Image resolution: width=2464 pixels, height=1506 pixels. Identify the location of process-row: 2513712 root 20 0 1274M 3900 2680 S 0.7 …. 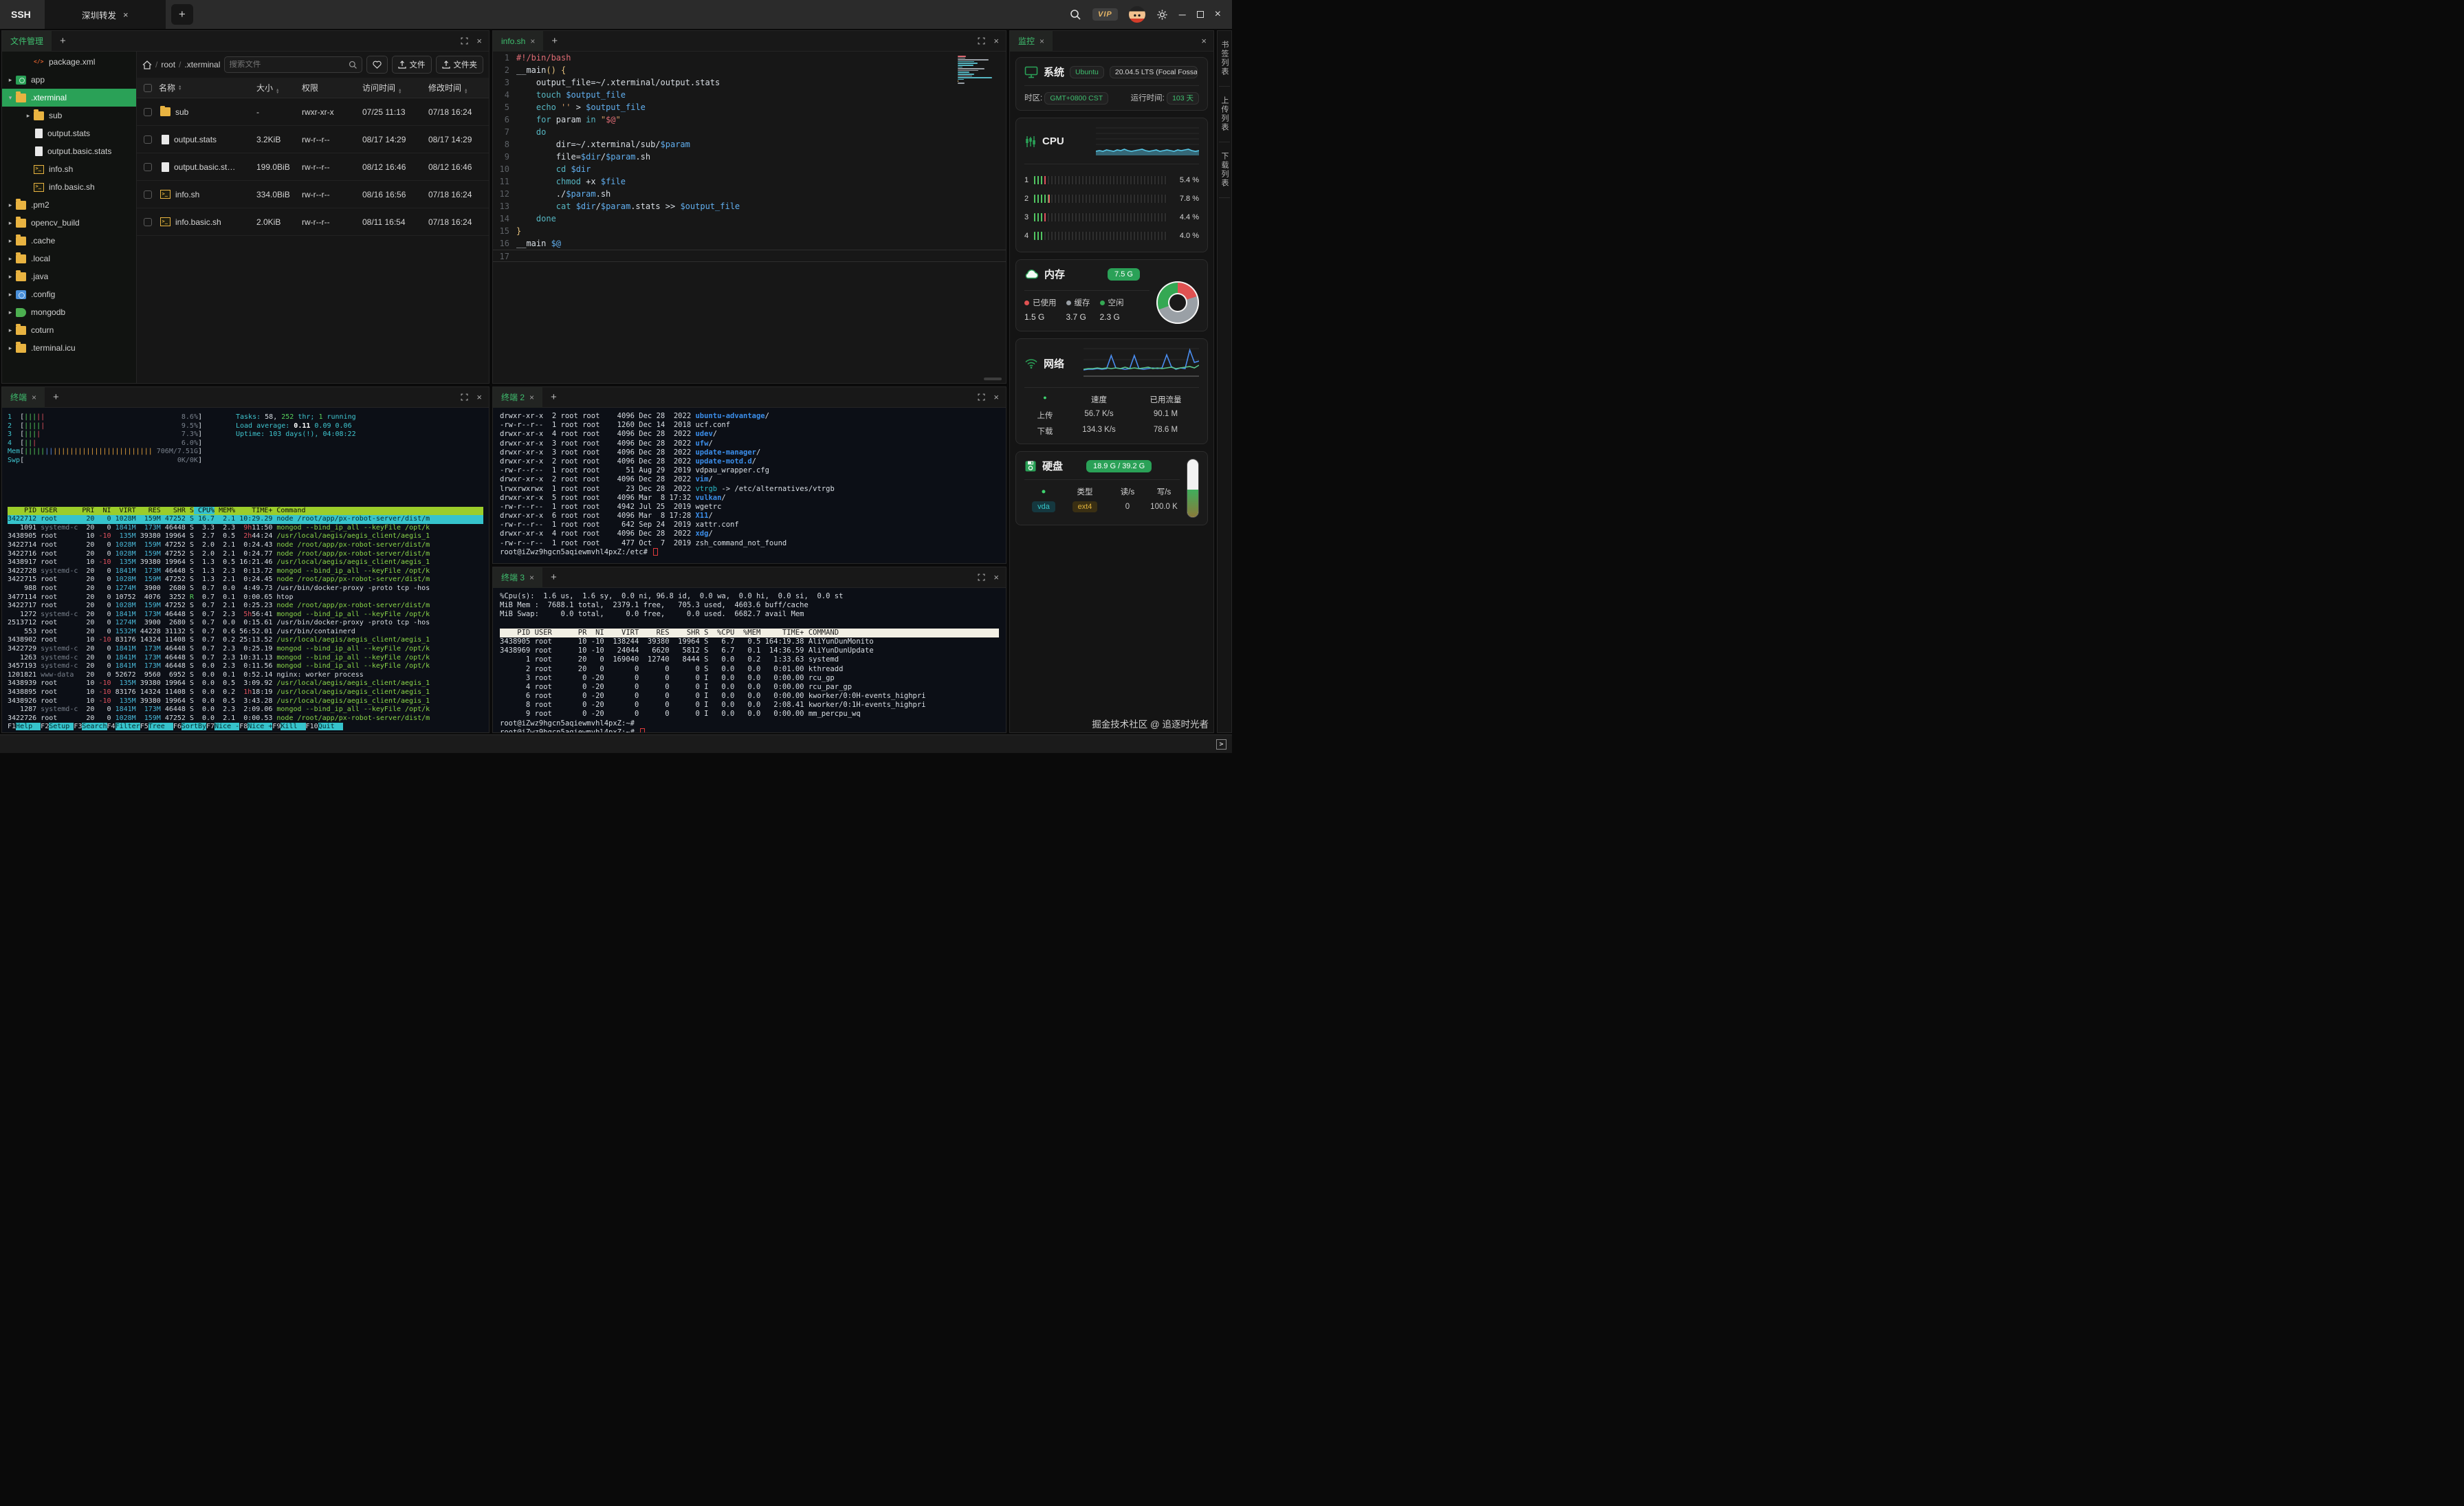
(219, 623).